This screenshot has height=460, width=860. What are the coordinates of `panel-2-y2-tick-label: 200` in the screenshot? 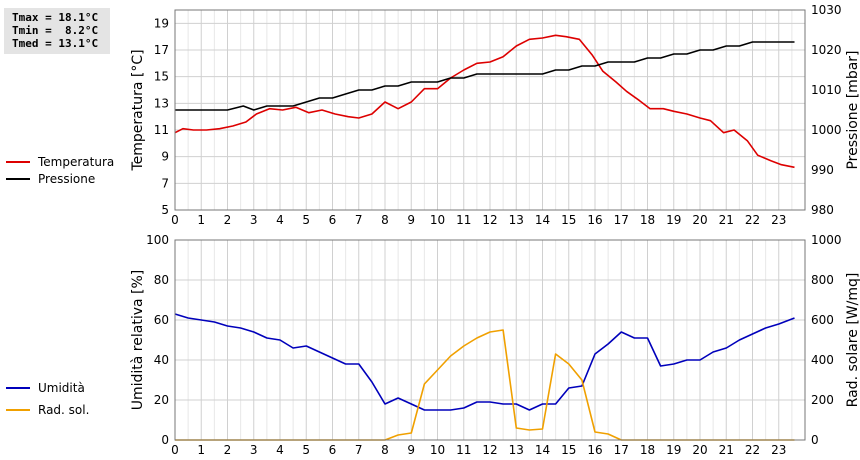 It's located at (822, 400).